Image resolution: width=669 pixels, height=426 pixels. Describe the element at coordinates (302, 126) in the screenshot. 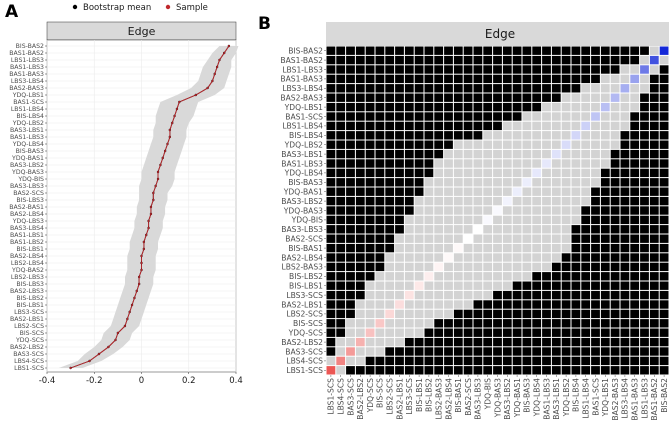

I see `y-tick-label: LBS1-LBS4` at that location.